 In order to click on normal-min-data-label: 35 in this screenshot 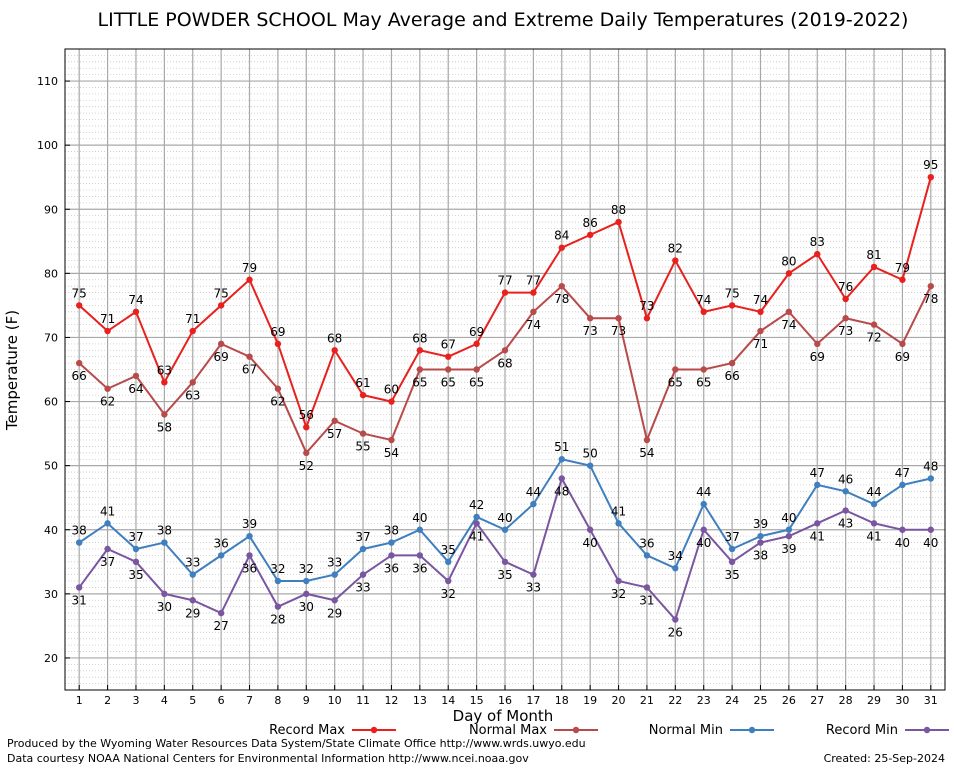, I will do `click(448, 550)`.